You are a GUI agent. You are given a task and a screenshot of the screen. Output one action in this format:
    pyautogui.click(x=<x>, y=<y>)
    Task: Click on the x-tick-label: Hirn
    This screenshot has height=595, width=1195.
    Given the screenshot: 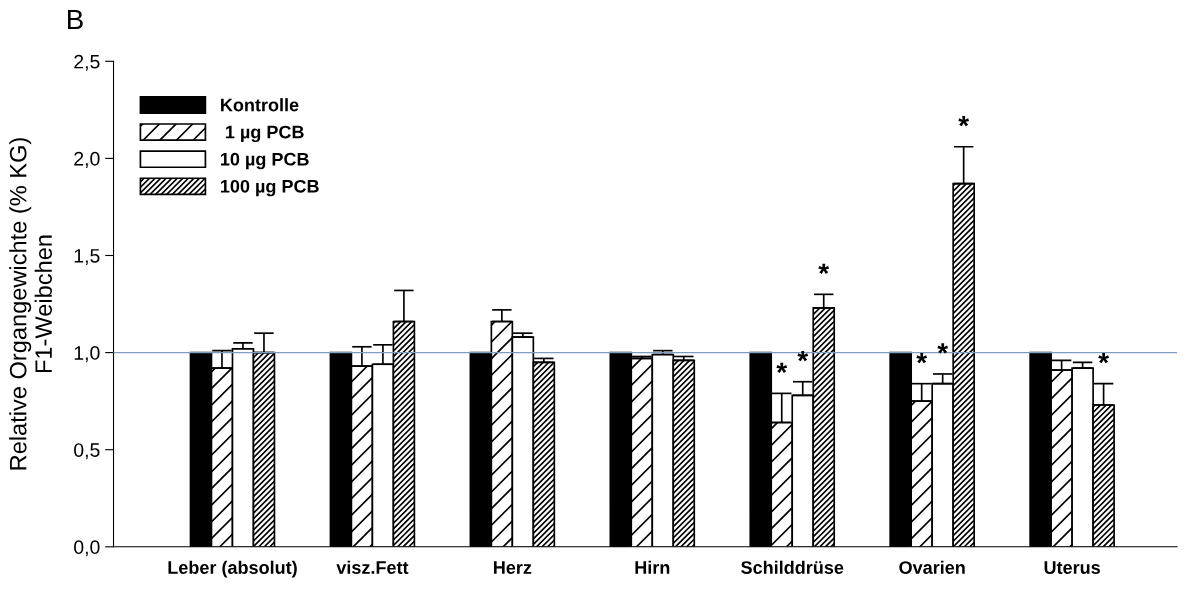 What is the action you would take?
    pyautogui.click(x=652, y=567)
    